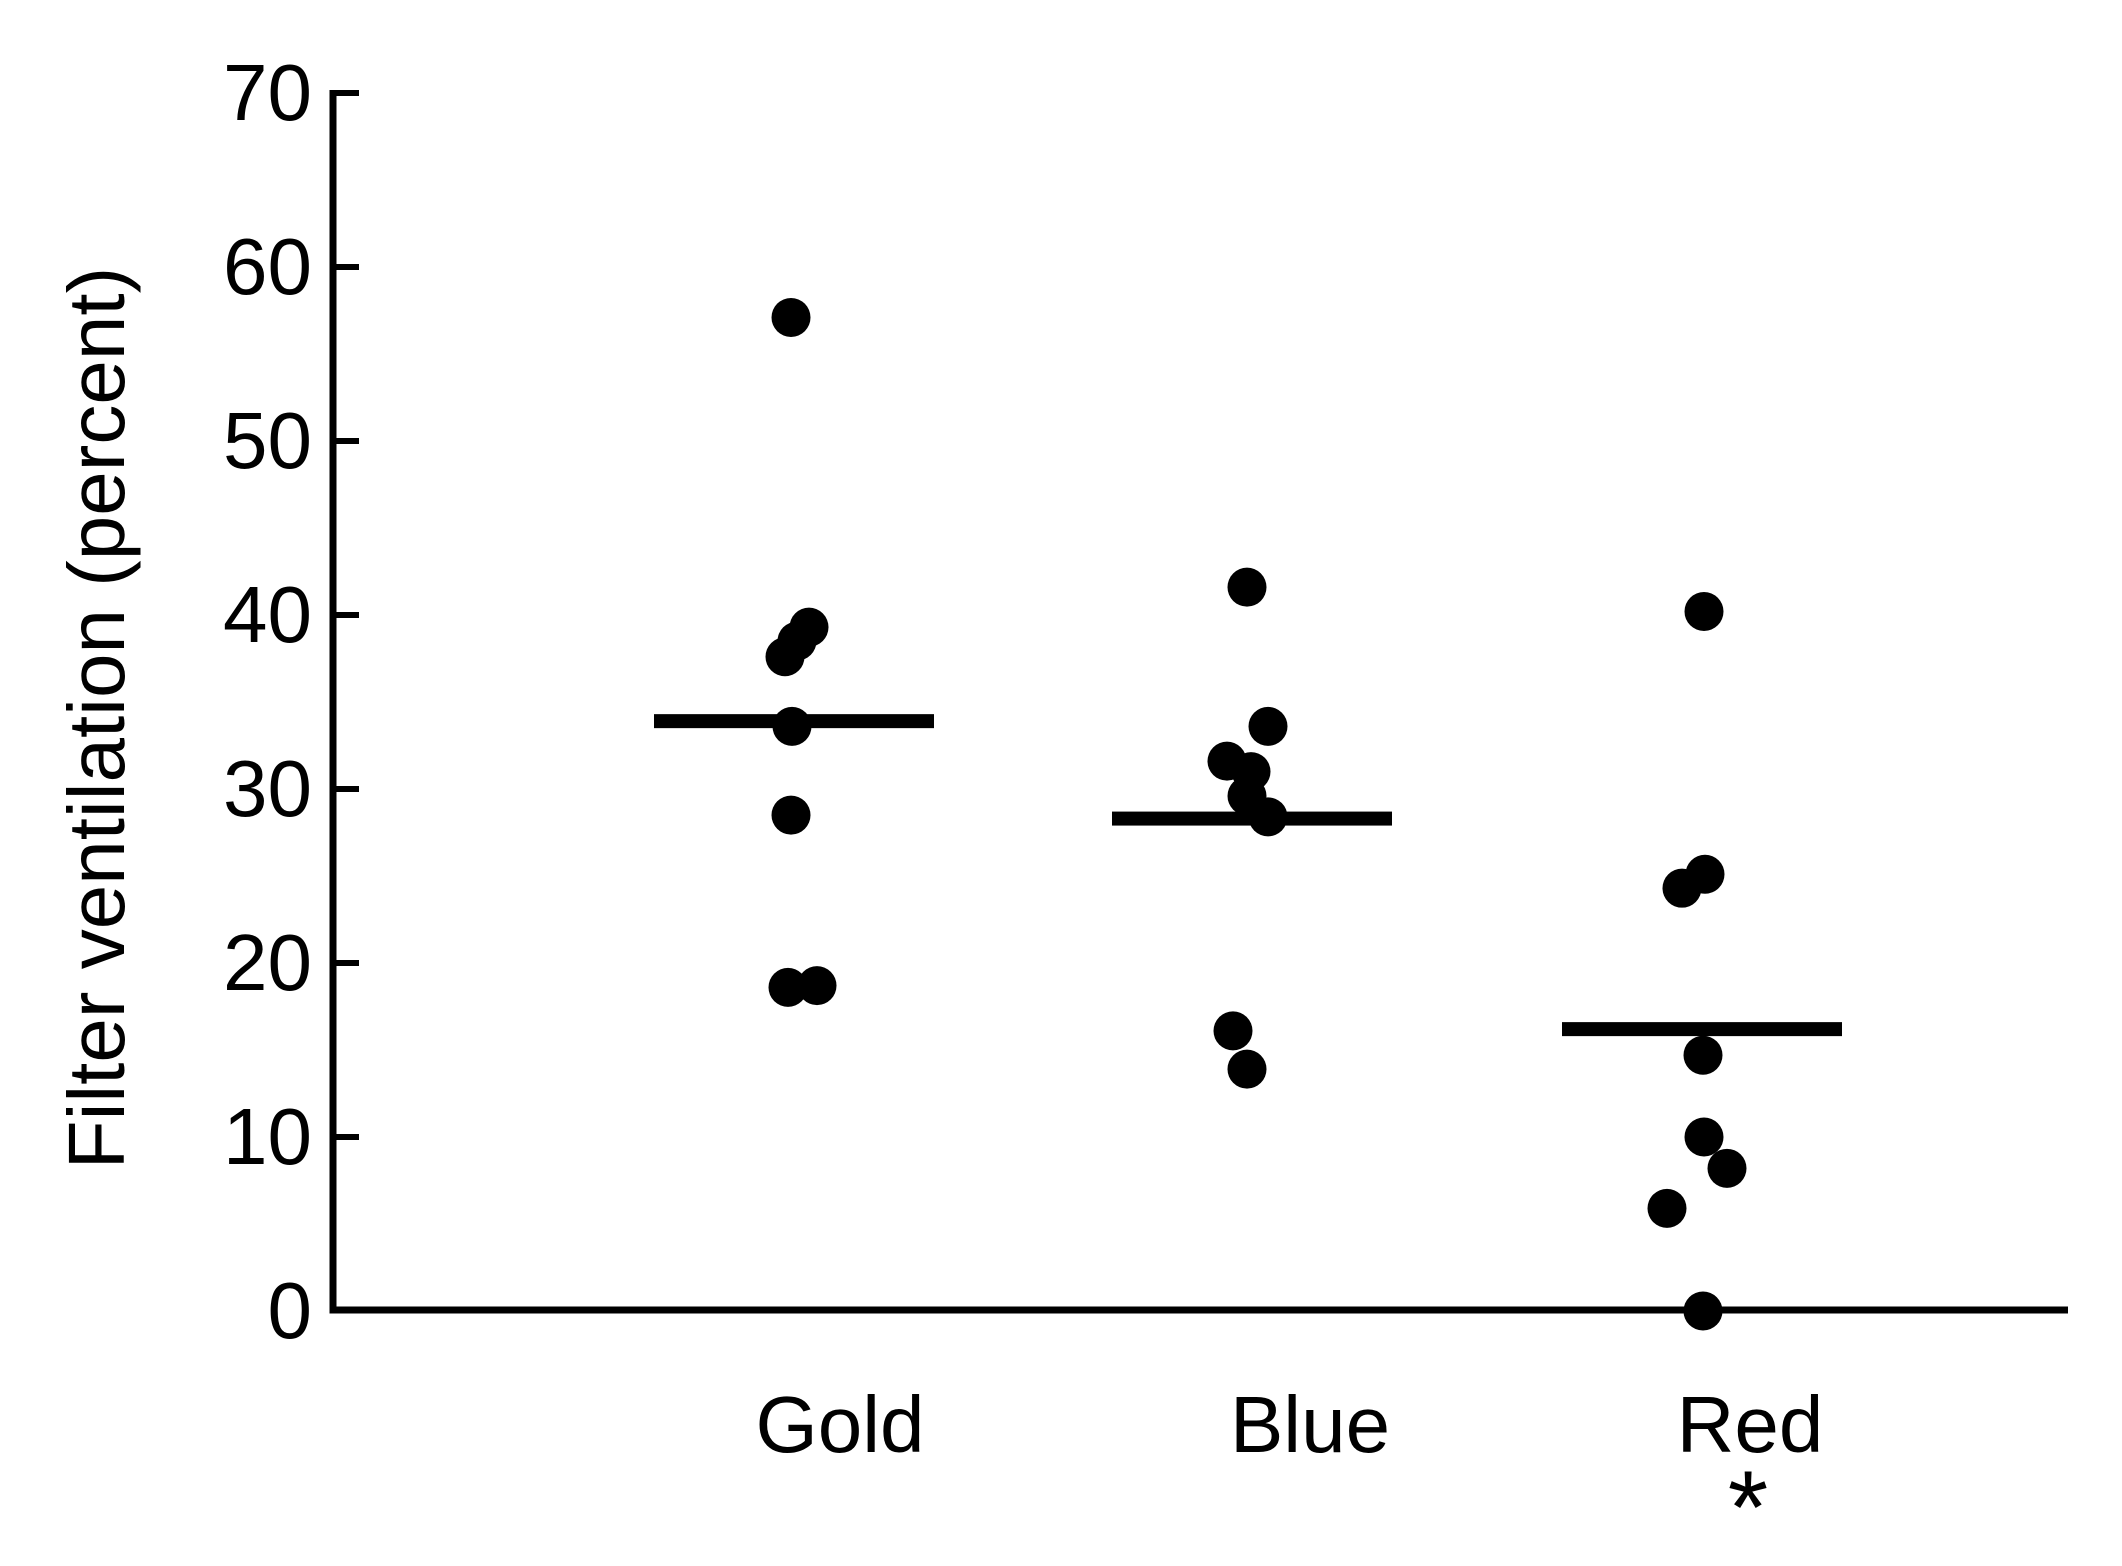 This screenshot has width=2122, height=1566. What do you see at coordinates (1748, 1508) in the screenshot?
I see `significance-asterisk: *` at bounding box center [1748, 1508].